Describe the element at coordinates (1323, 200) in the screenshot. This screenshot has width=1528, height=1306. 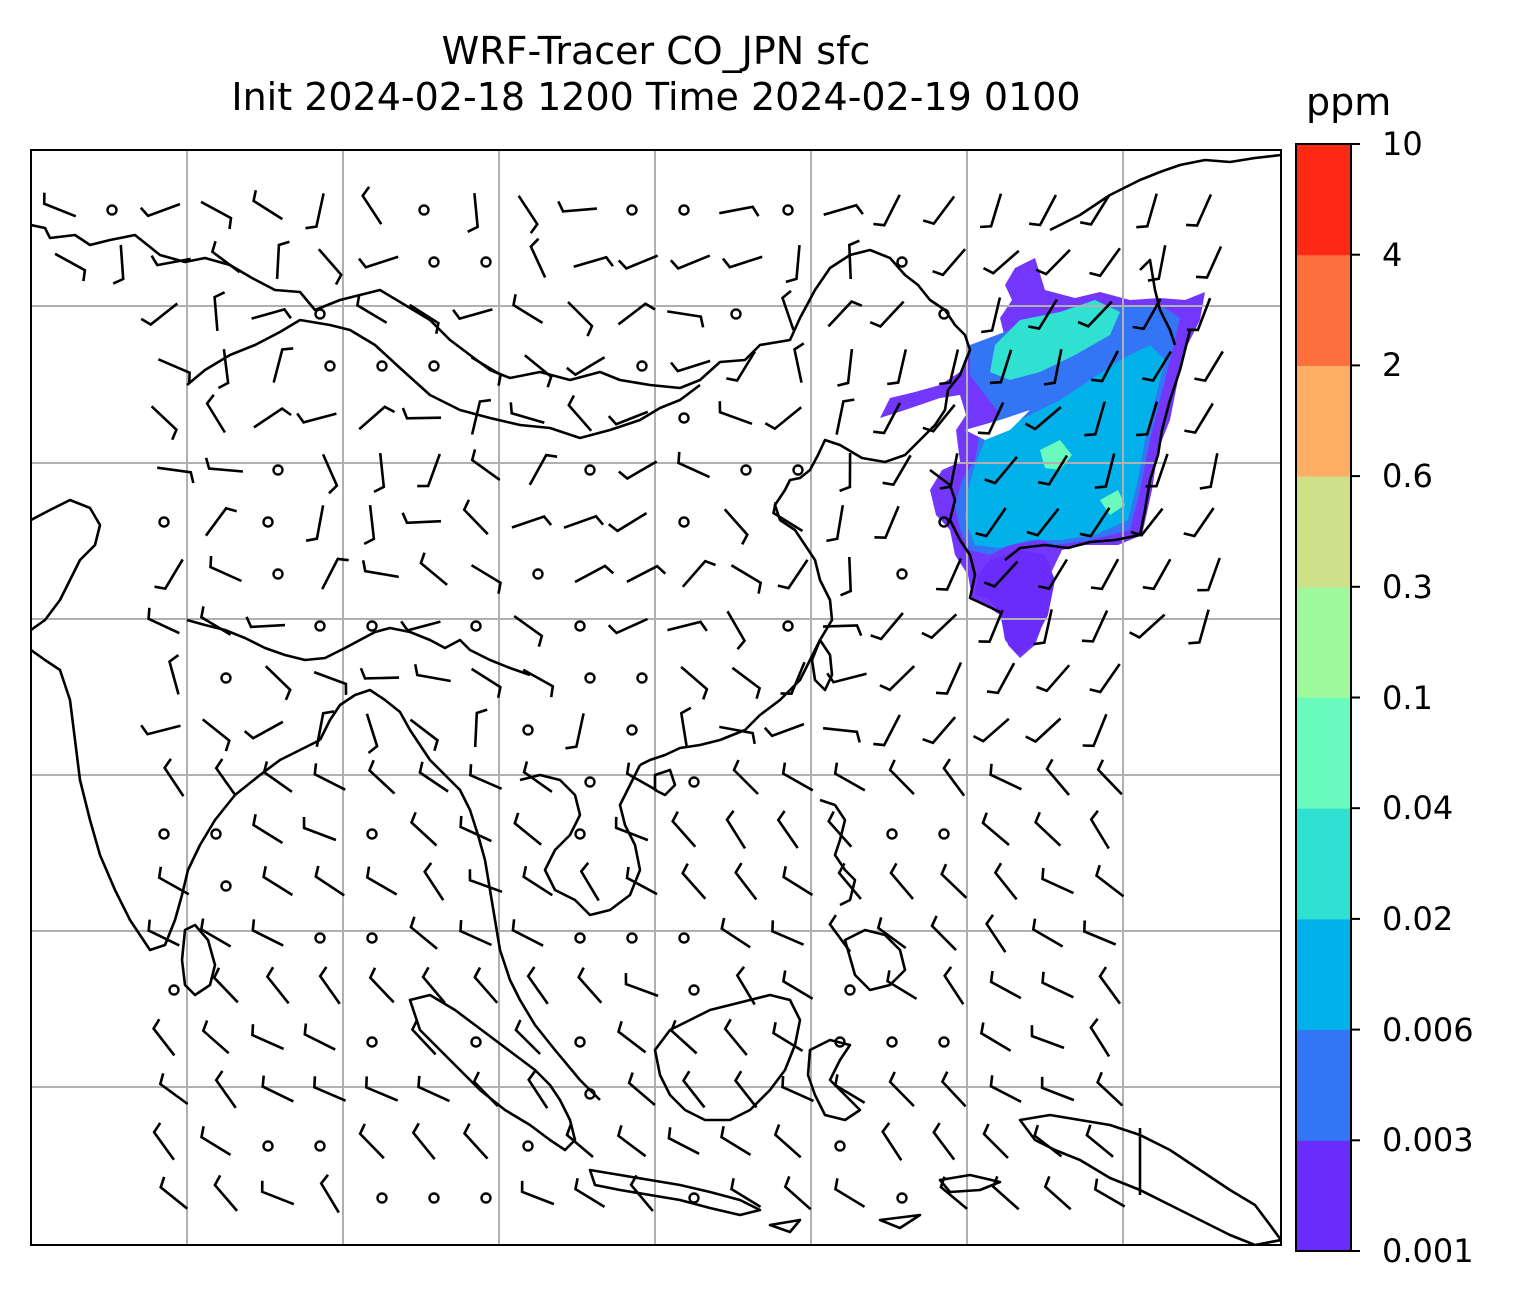
I see `colorbar-segment` at that location.